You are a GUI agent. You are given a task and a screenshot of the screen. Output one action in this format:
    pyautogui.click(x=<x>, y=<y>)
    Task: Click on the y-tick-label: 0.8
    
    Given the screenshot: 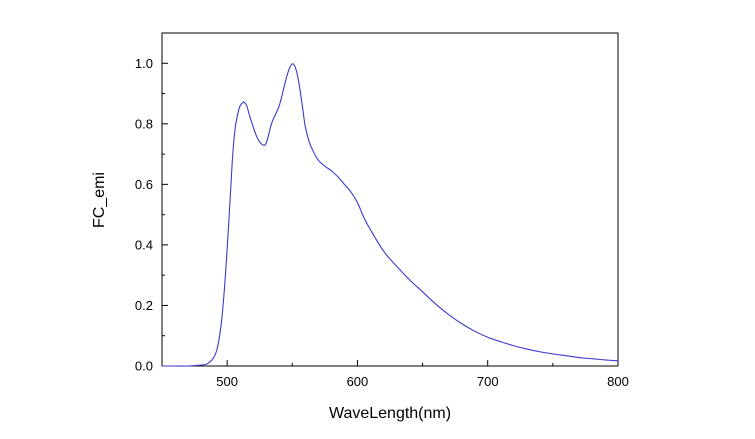 What is the action you would take?
    pyautogui.click(x=144, y=123)
    